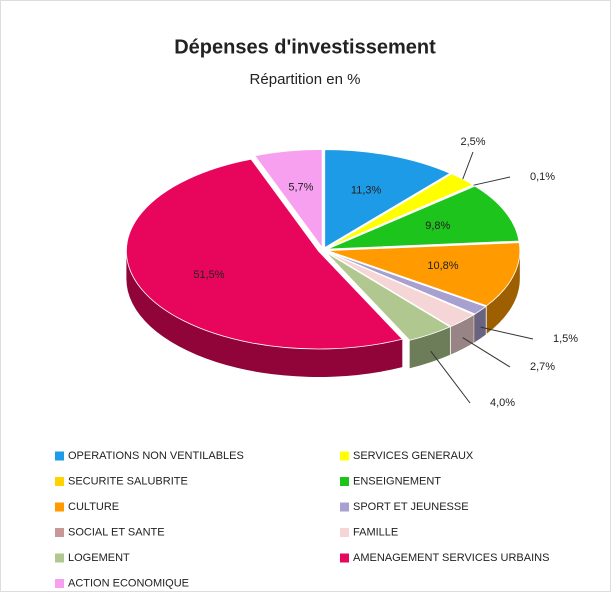 This screenshot has height=592, width=611. What do you see at coordinates (99, 558) in the screenshot?
I see `legend-label: LOGEMENT` at bounding box center [99, 558].